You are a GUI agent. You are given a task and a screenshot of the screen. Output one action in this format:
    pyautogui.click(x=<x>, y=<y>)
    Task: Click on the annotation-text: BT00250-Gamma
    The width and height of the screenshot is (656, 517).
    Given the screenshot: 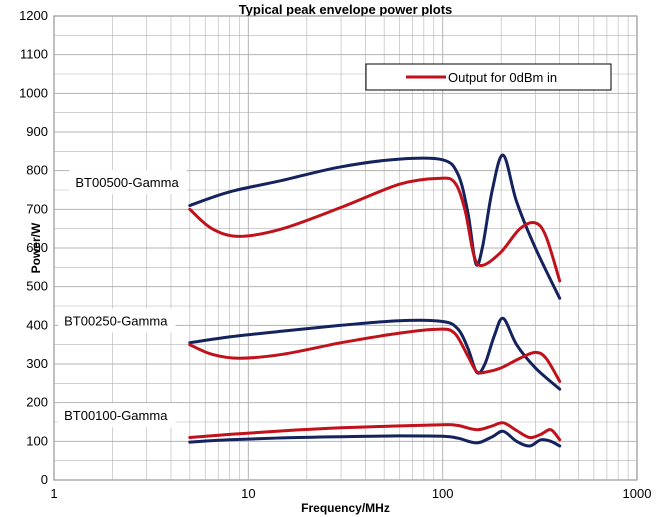 What is the action you would take?
    pyautogui.click(x=116, y=320)
    